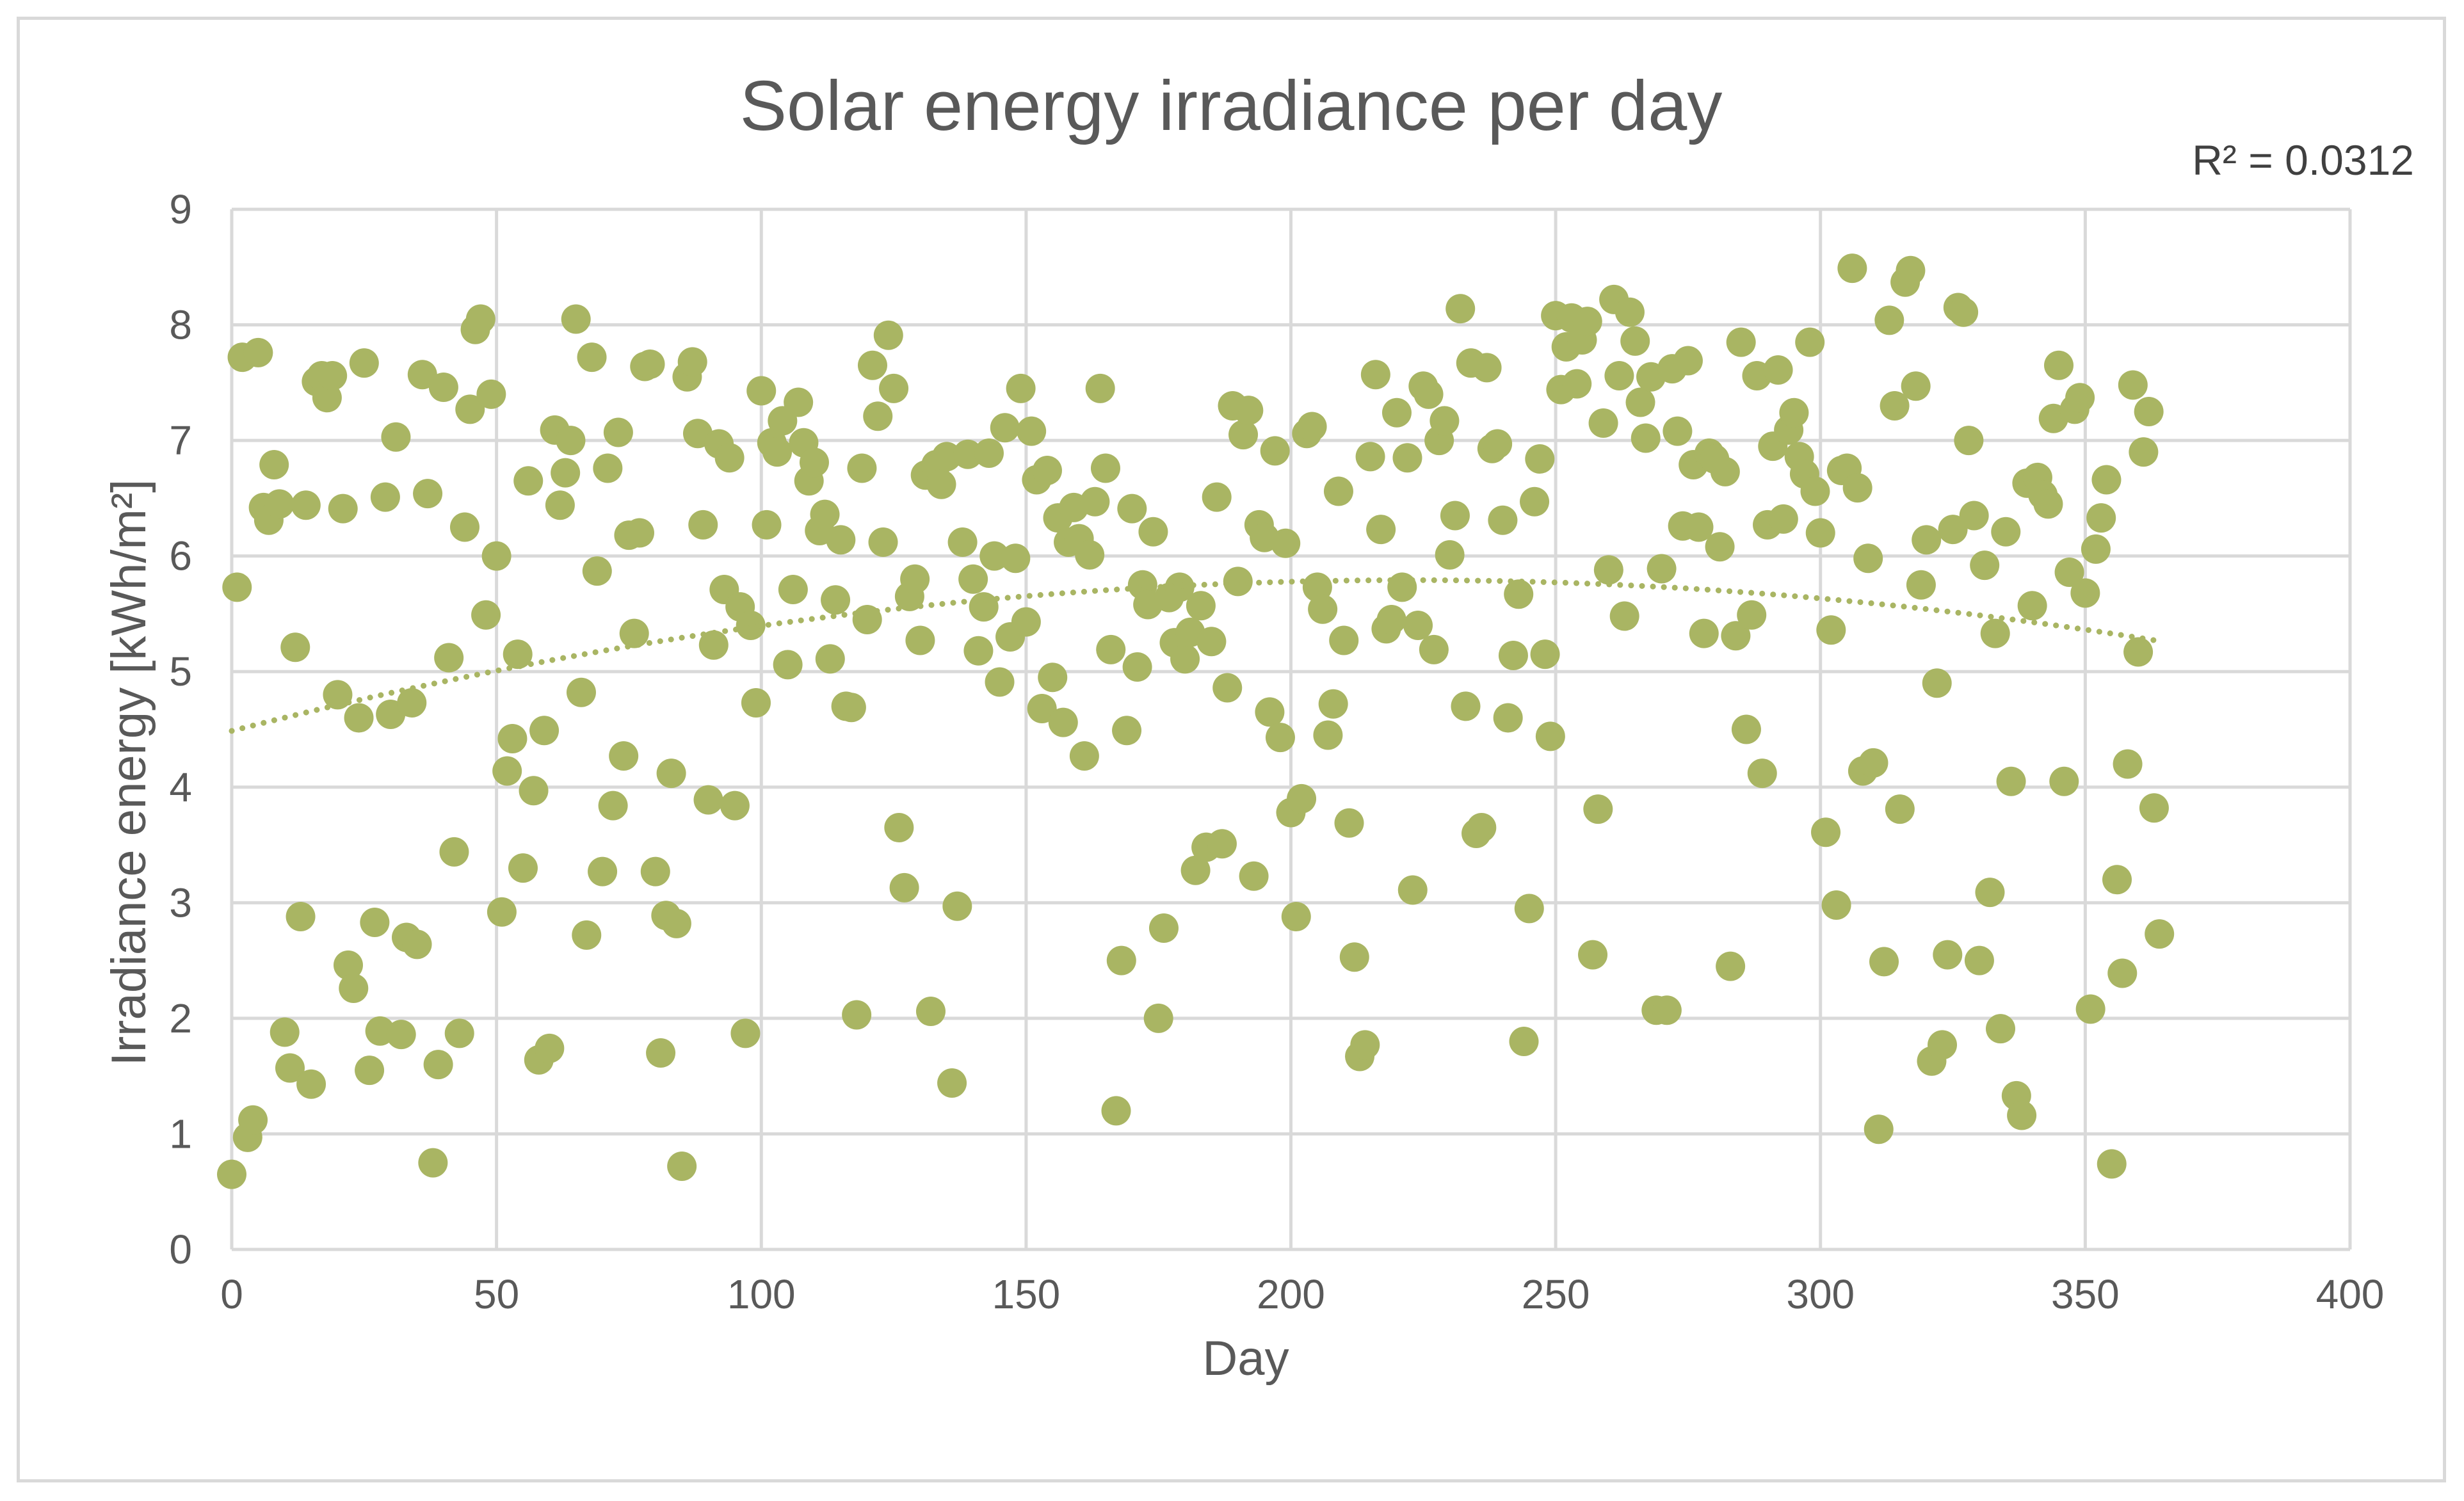 This screenshot has height=1501, width=2464. What do you see at coordinates (1556, 1294) in the screenshot?
I see `x-tick-label: 250` at bounding box center [1556, 1294].